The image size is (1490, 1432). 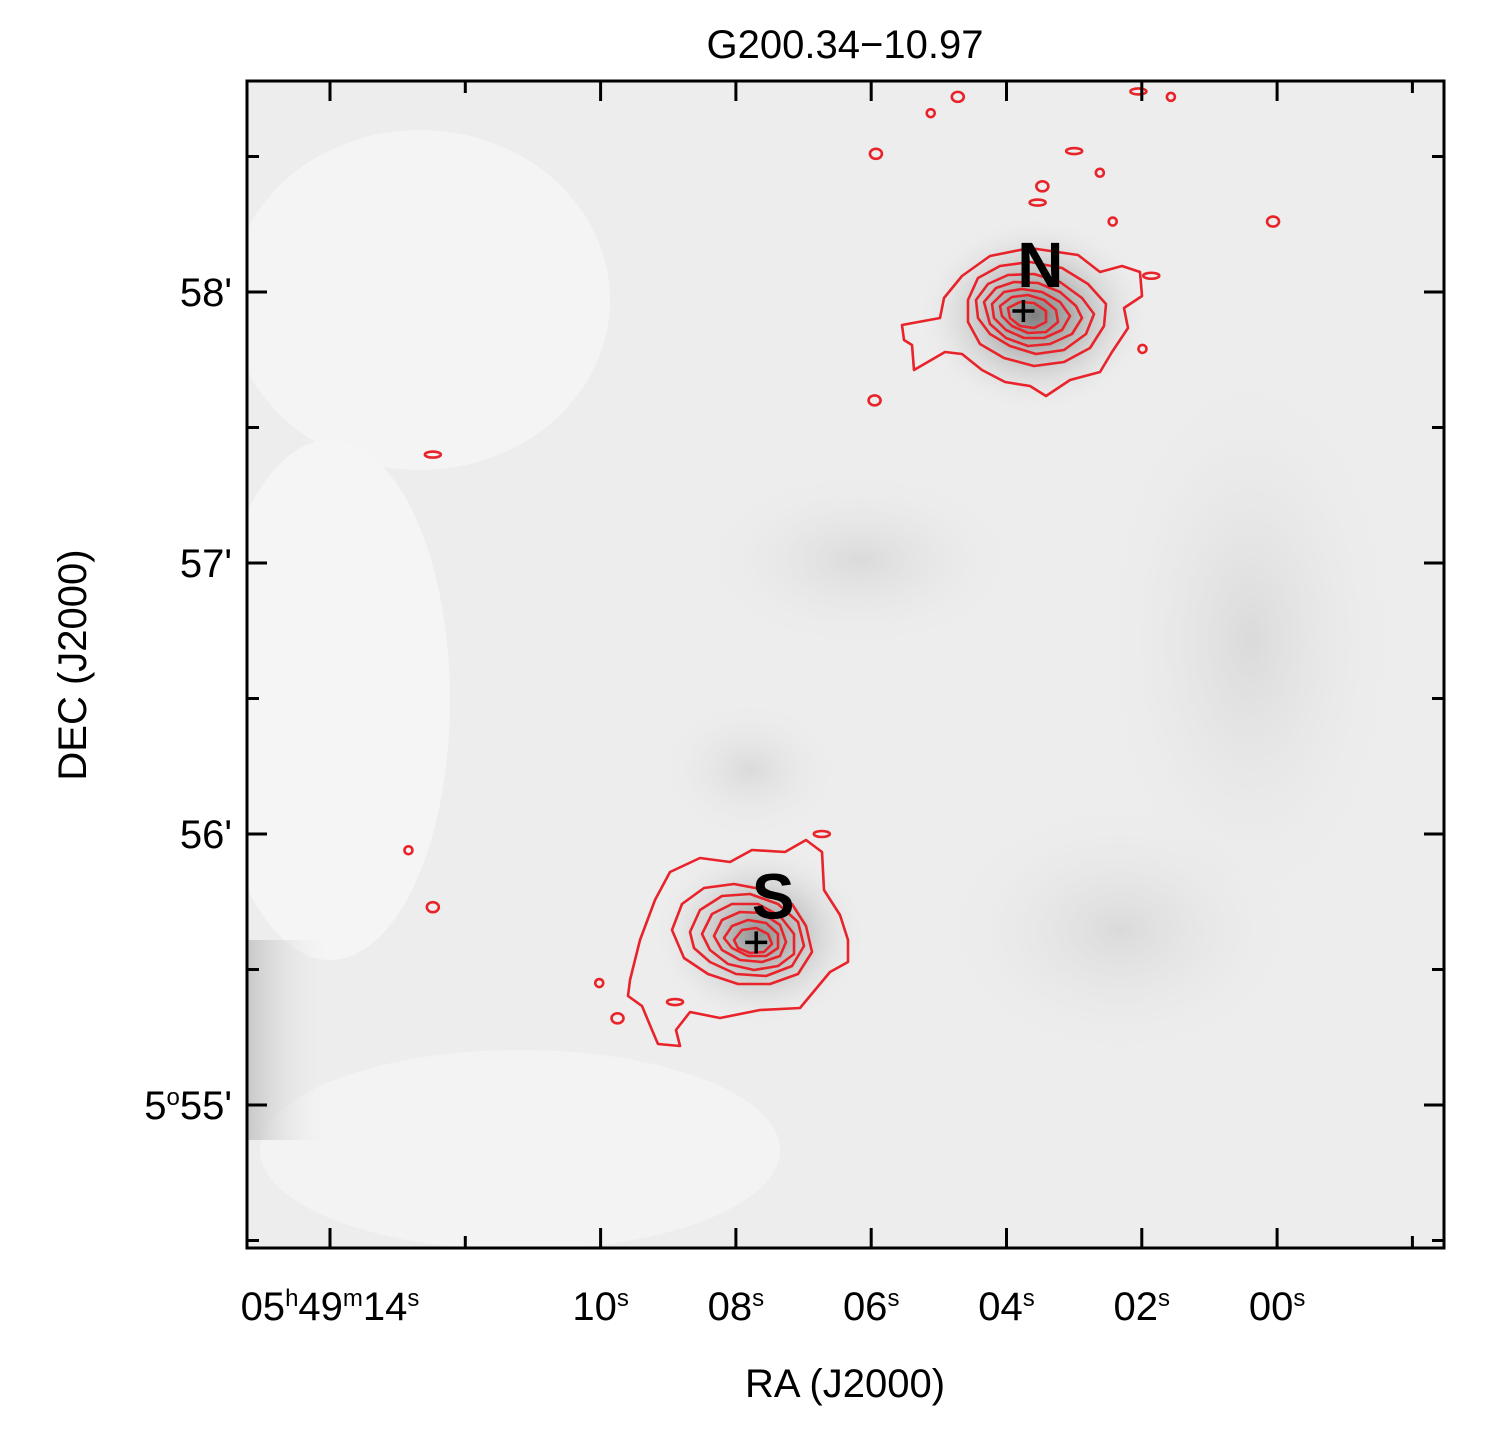 I want to click on x-tick-labels: 05h49m14s 10s 08s 06s 04s 02s 00s, so click(x=773, y=1307).